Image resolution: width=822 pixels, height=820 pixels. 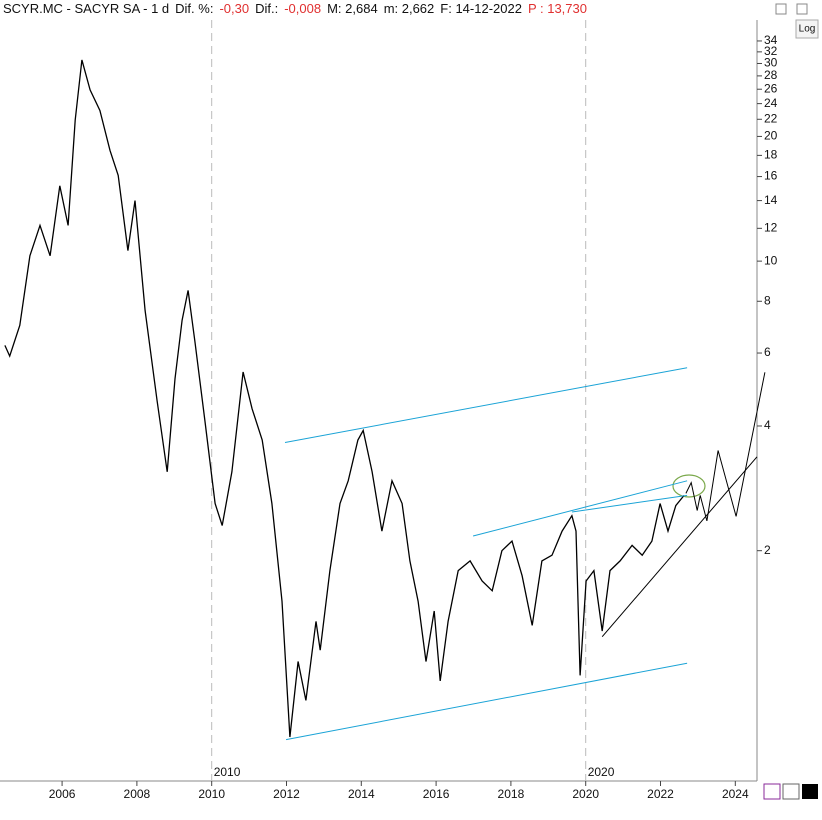 I want to click on header-item: P : 13,730, so click(x=557, y=8).